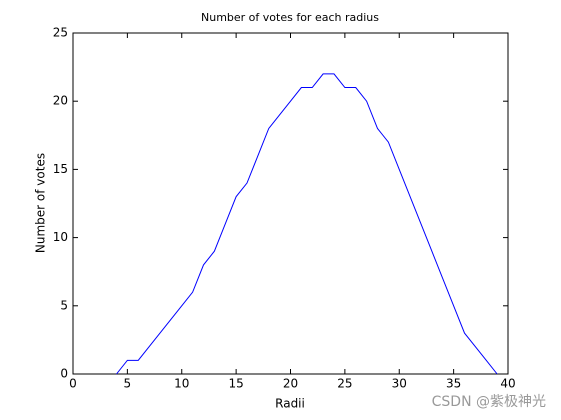  I want to click on x-tick-label: 25, so click(344, 384).